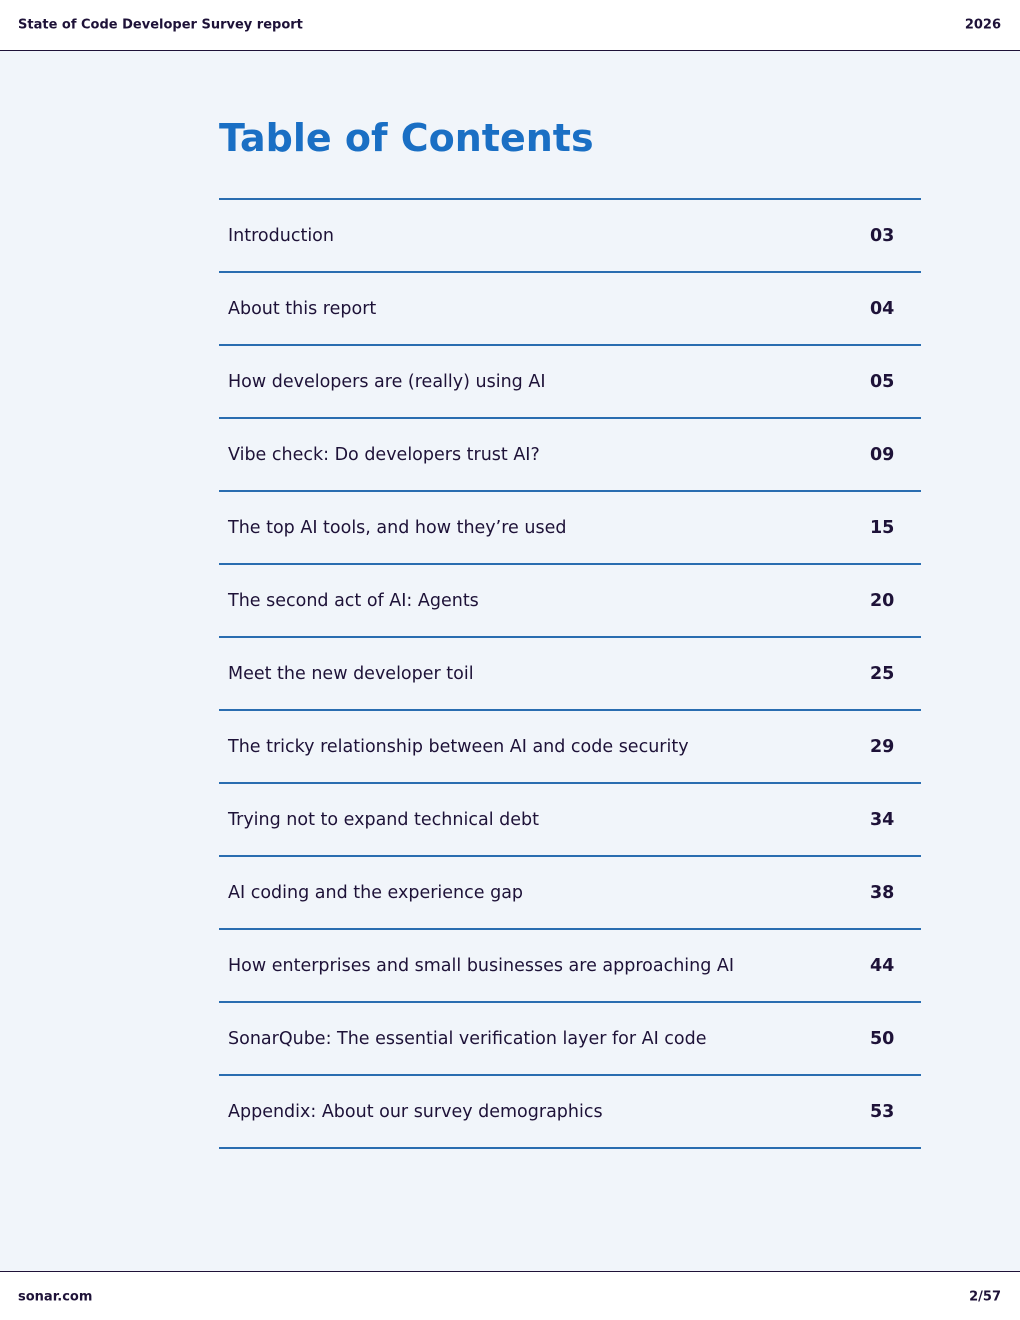  I want to click on entry-label: The second act of AI: Agents, so click(353, 600).